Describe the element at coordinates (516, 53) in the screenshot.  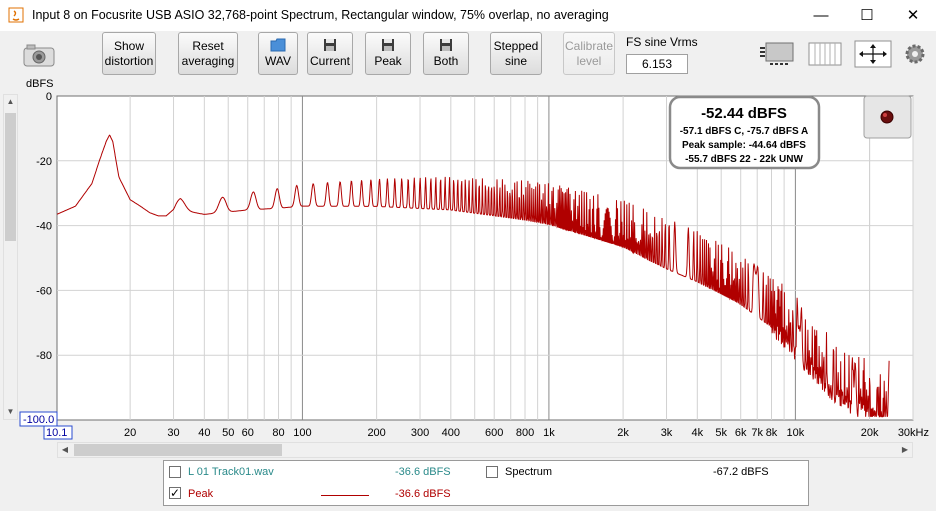
I see `stepped-sine-button: Stepped sine` at that location.